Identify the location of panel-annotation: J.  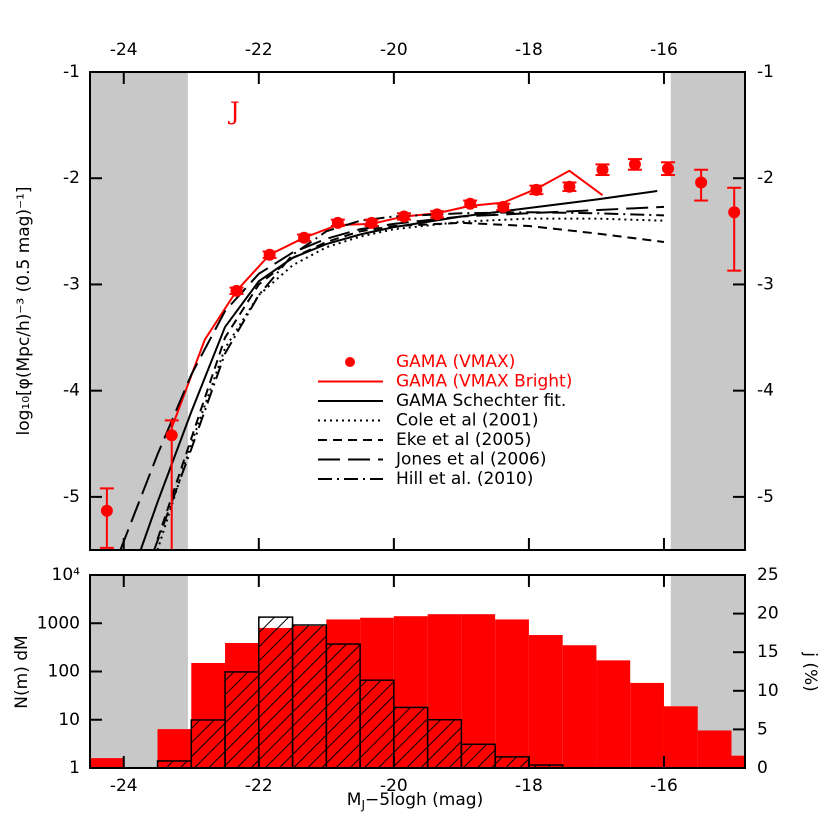
(233, 112).